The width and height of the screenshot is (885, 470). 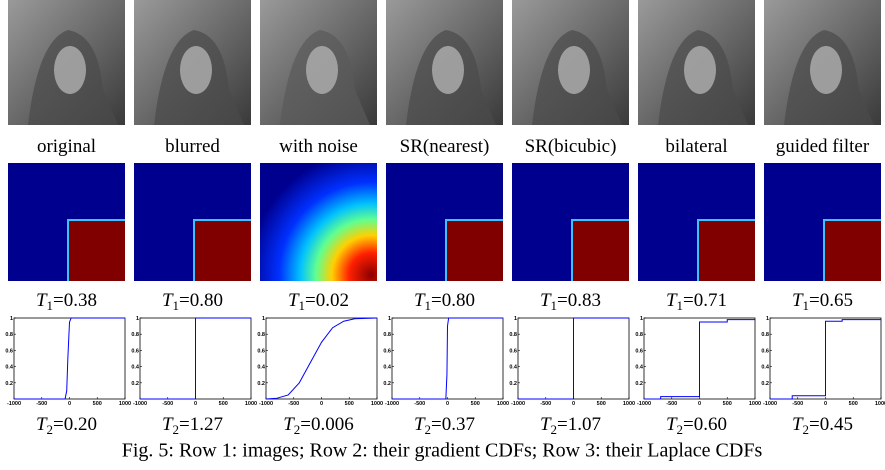 I want to click on t2-text: T2=0.006, so click(x=318, y=425).